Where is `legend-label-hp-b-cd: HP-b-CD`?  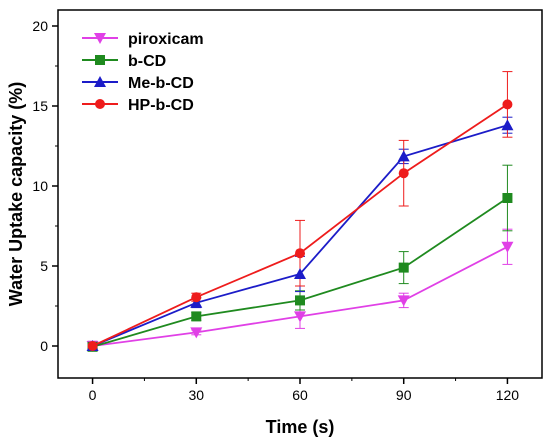 legend-label-hp-b-cd: HP-b-CD is located at coordinates (161, 105).